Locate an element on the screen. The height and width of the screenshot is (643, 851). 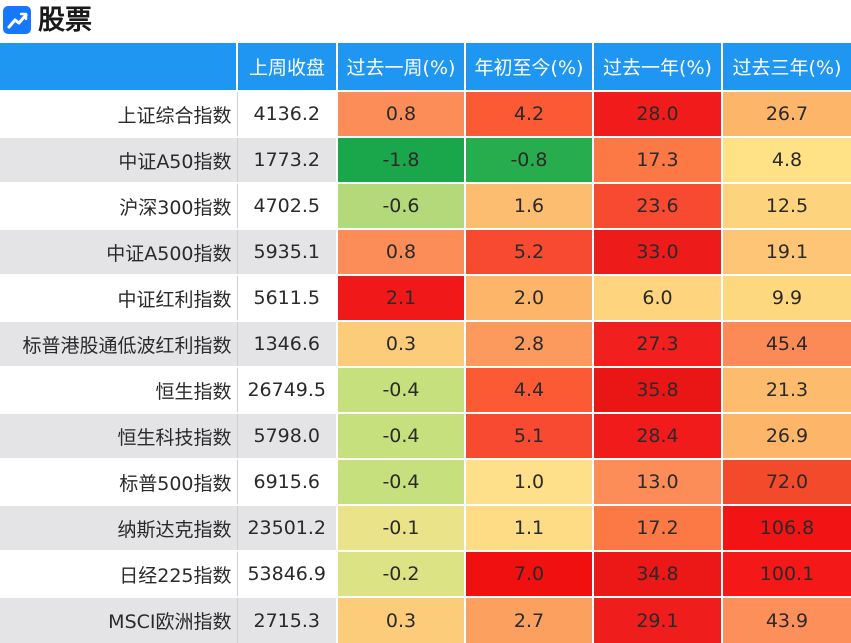
cell-past-three-years: 43.9 is located at coordinates (786, 619).